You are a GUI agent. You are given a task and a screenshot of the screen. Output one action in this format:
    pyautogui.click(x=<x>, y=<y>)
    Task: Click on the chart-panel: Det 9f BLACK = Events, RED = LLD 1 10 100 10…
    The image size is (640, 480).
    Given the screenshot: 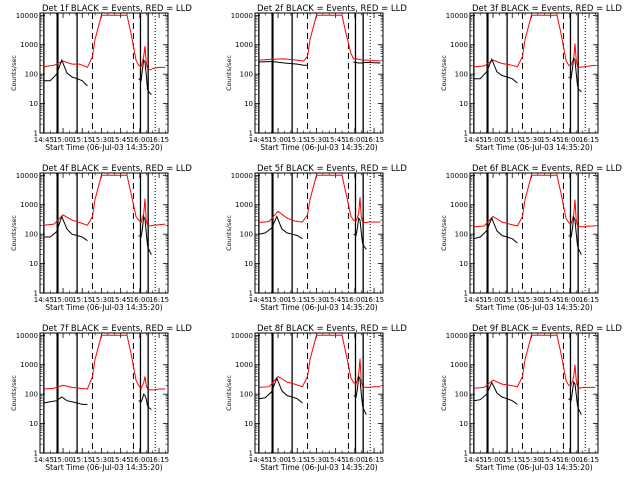 What is the action you would take?
    pyautogui.click(x=531, y=398)
    